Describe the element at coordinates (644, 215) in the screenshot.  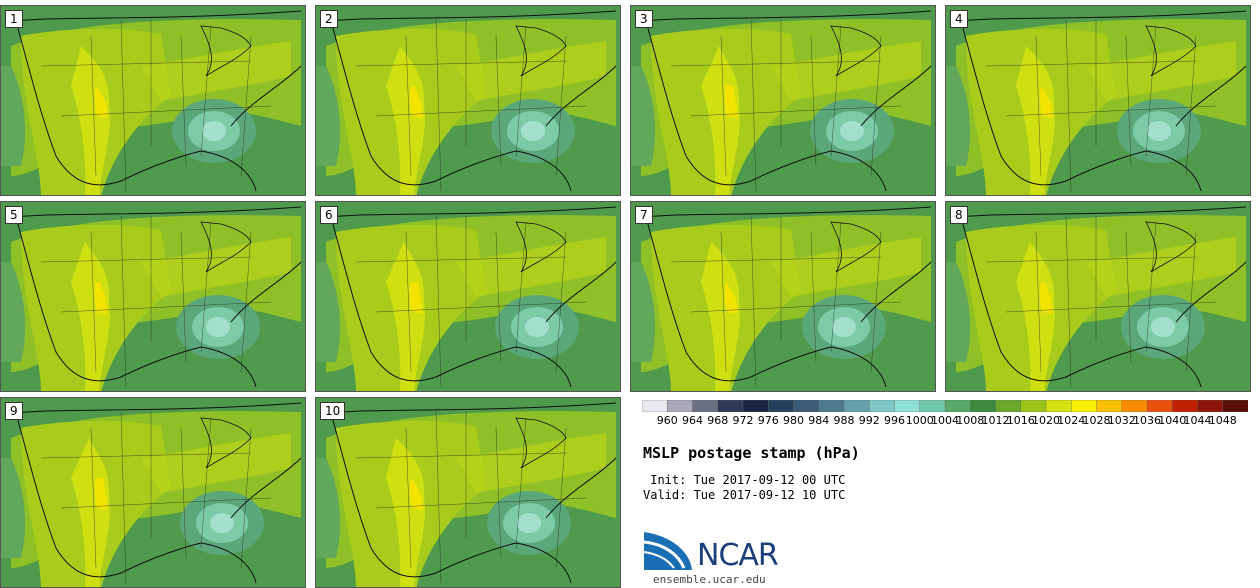
I see `member-number-badge: 7` at that location.